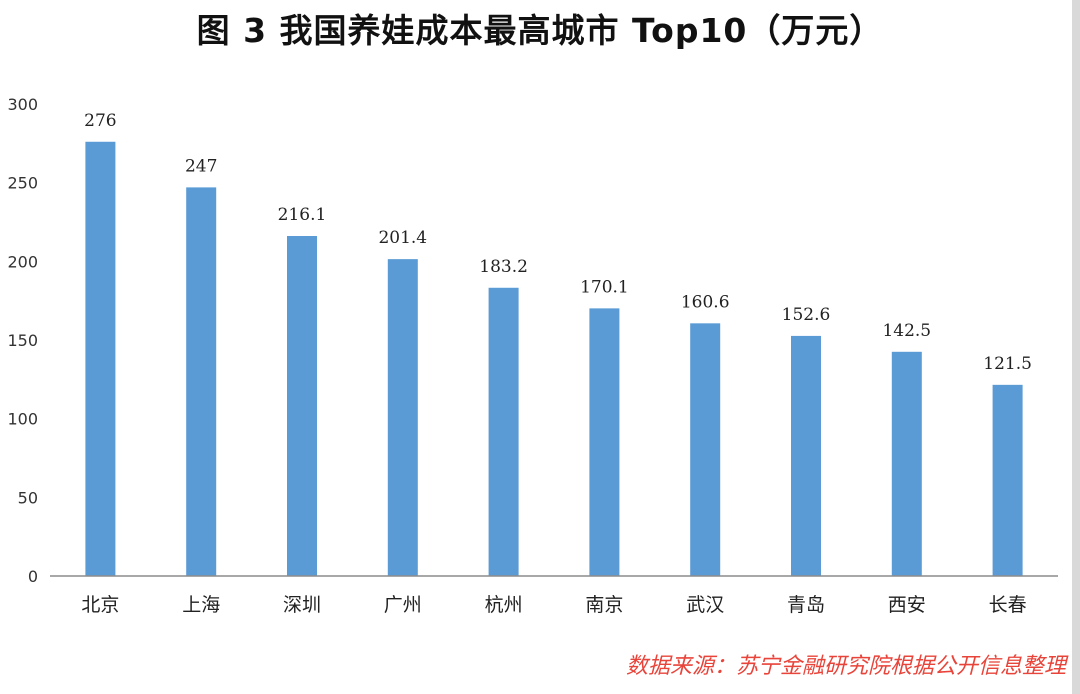 This screenshot has width=1080, height=694. Describe the element at coordinates (201, 166) in the screenshot. I see `data-label: 247` at that location.